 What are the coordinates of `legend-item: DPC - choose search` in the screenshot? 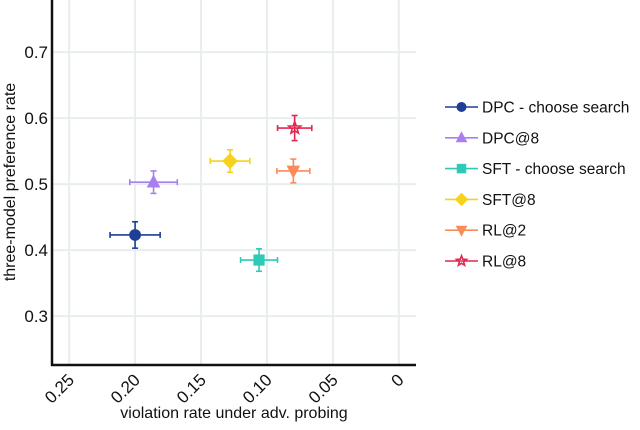 It's located at (537, 108).